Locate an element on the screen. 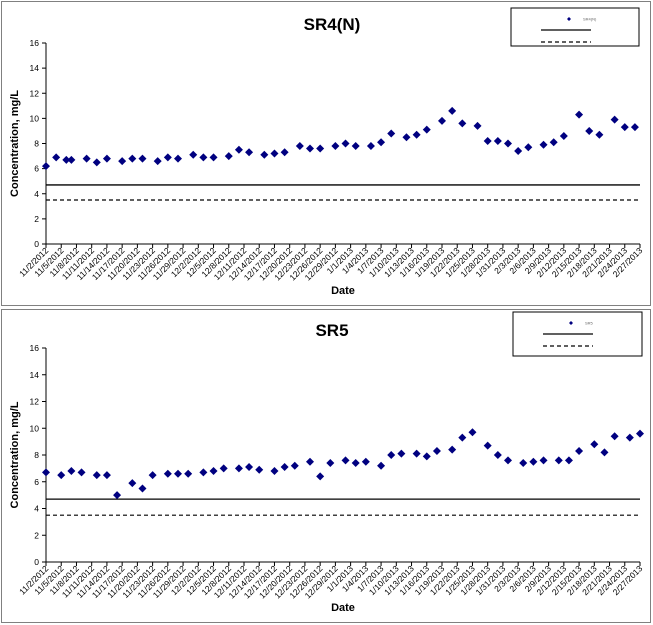 The image size is (653, 625). legend-label: SR5 is located at coordinates (589, 323).